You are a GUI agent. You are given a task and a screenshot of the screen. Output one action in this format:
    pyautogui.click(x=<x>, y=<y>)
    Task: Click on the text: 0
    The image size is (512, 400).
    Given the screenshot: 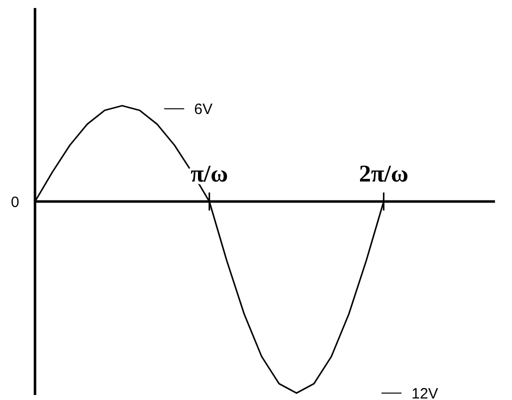 What is the action you would take?
    pyautogui.click(x=15, y=202)
    